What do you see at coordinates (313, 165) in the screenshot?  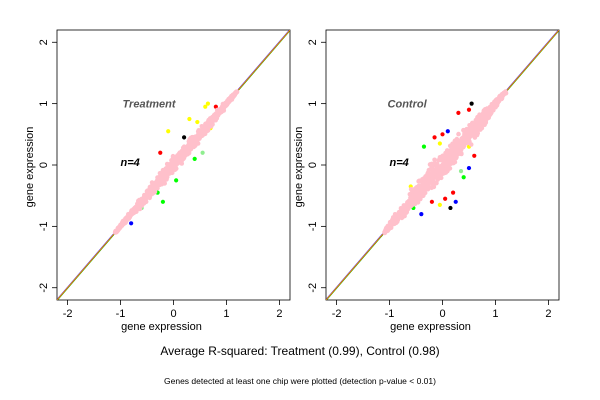 I see `y-tick-label: 0` at bounding box center [313, 165].